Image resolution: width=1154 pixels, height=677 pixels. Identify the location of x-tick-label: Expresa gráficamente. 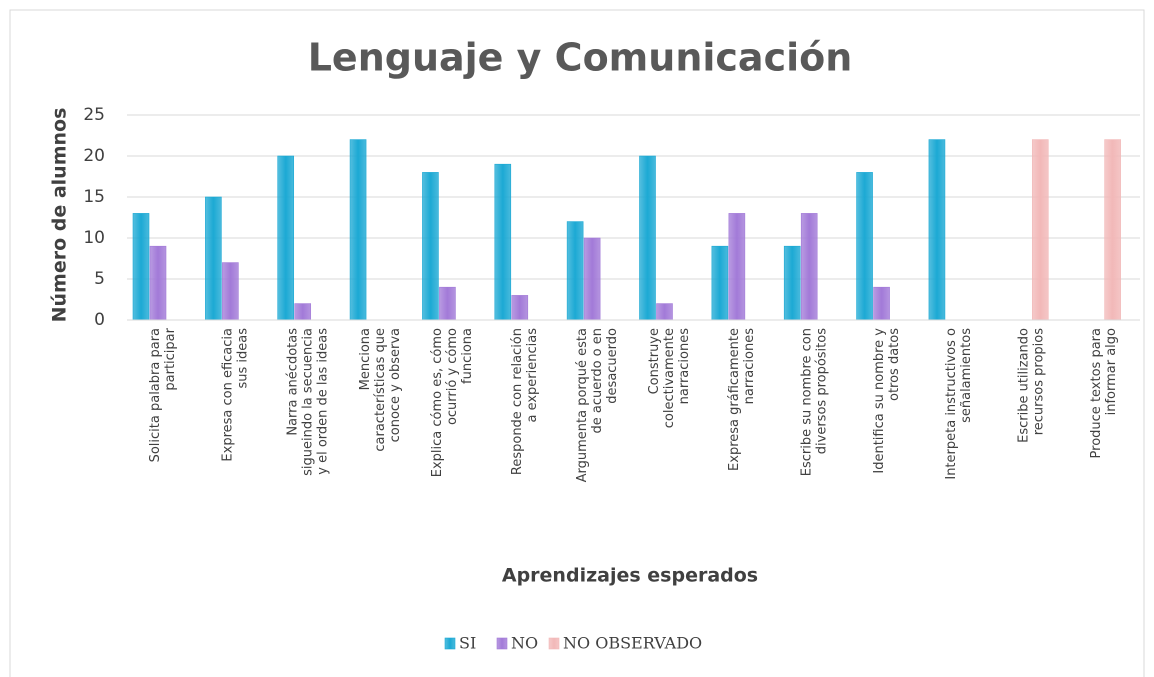
(734, 399).